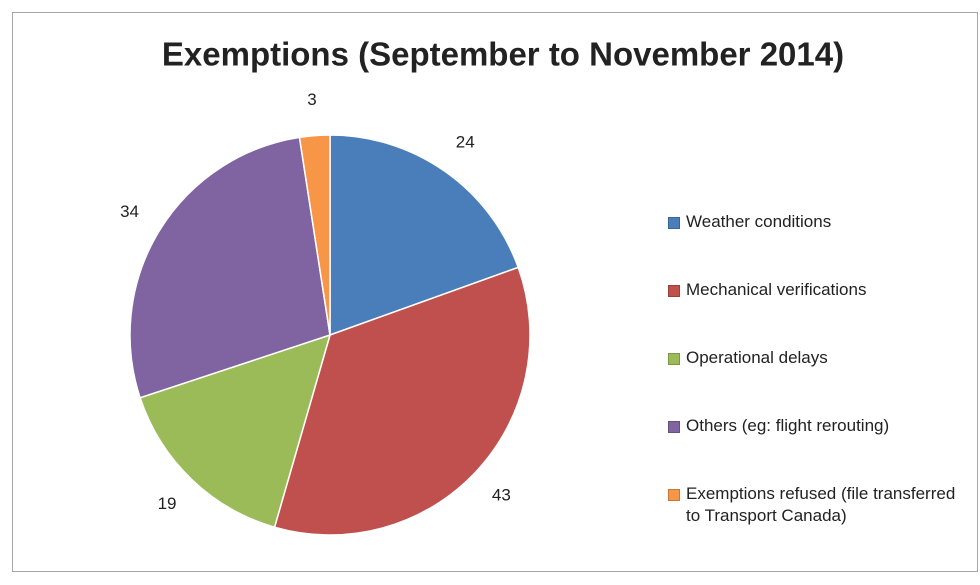 The width and height of the screenshot is (980, 585). I want to click on legend-item: Weather conditions, so click(818, 222).